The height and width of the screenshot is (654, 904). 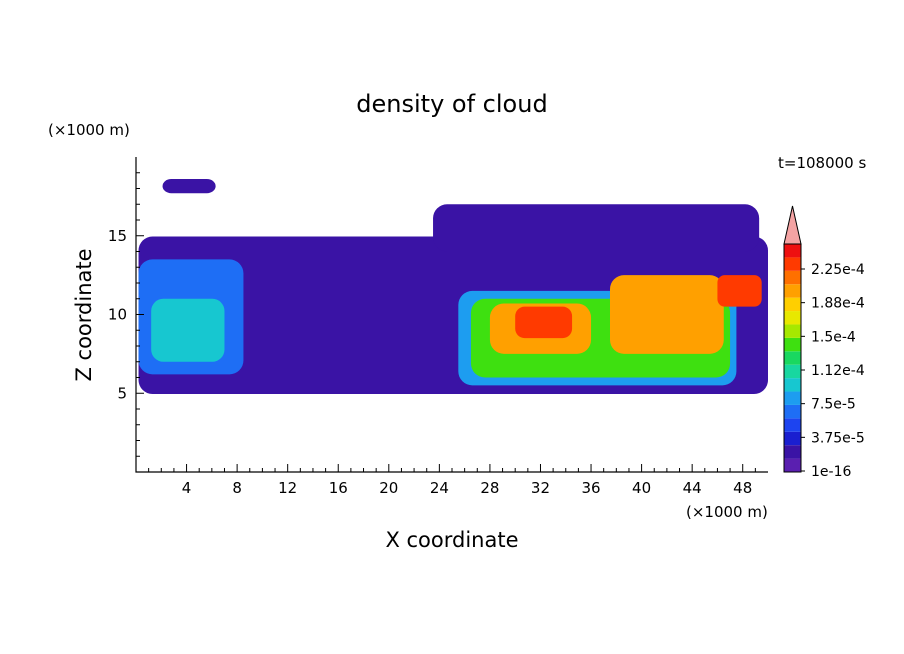 What do you see at coordinates (84, 314) in the screenshot?
I see `y-axis-title: Z coordinate` at bounding box center [84, 314].